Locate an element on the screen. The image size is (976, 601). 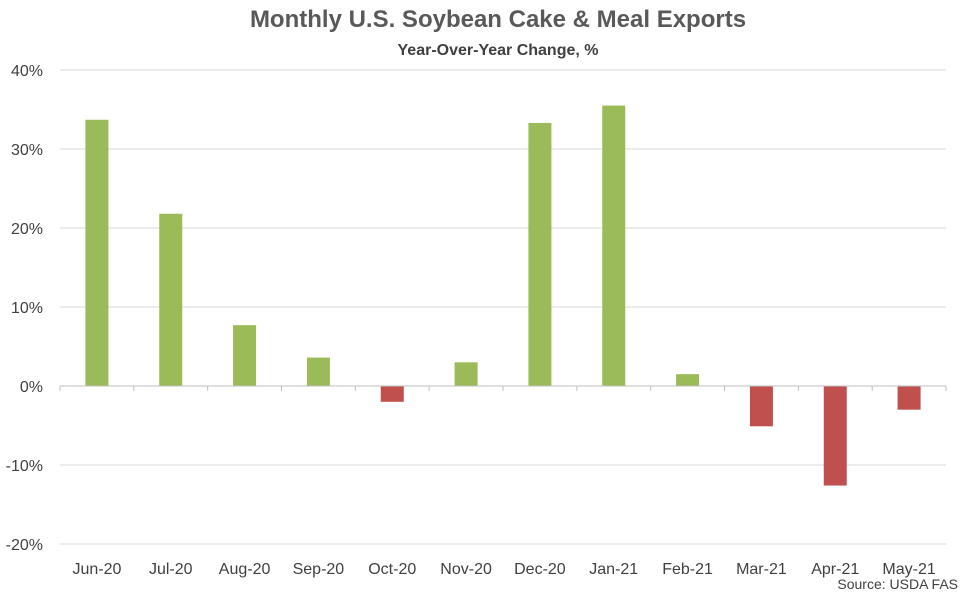
y-tick-label: -20% is located at coordinates (24, 545).